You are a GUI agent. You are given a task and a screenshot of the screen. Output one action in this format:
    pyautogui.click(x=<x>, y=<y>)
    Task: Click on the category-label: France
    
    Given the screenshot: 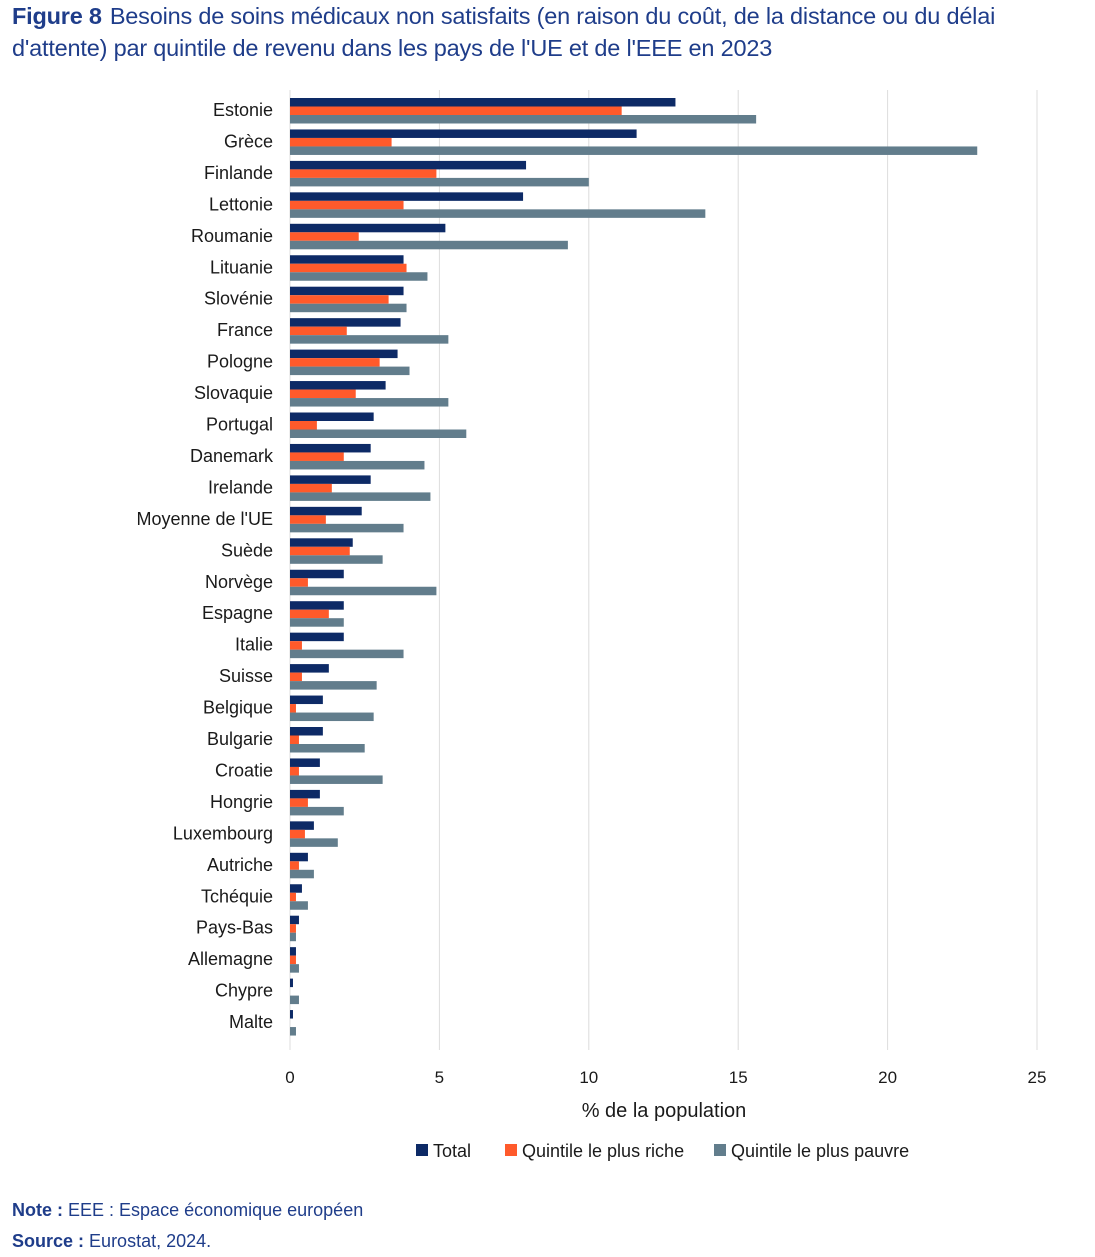 What is the action you would take?
    pyautogui.click(x=245, y=330)
    